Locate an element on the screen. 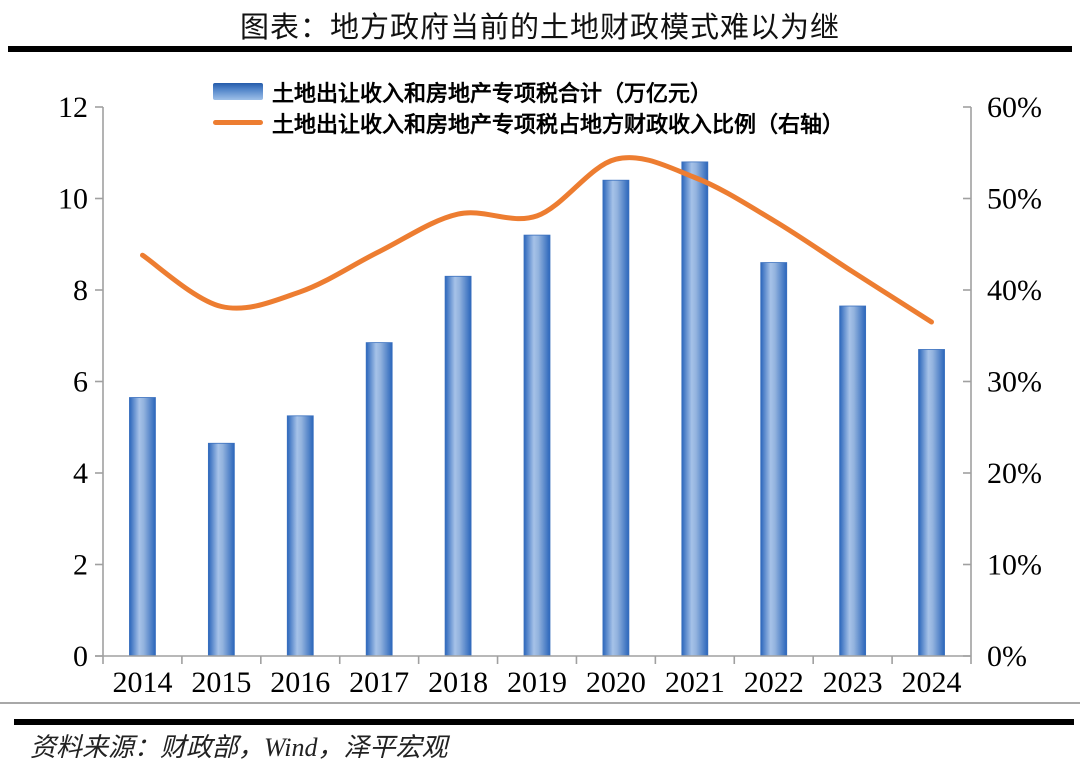  x-axis-label-2016: 2016 is located at coordinates (300, 682).